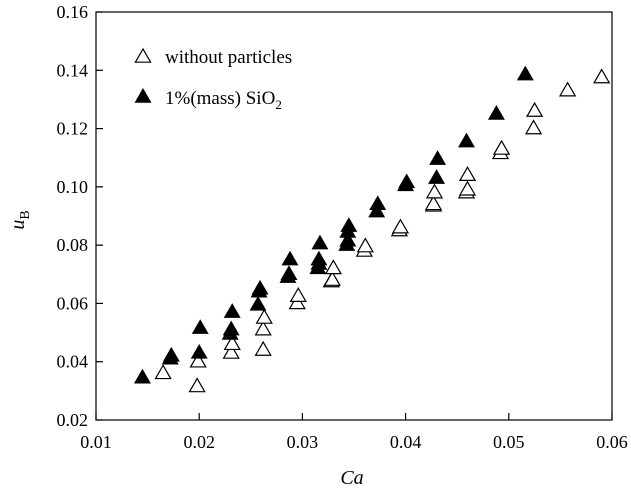 Image resolution: width=631 pixels, height=499 pixels. Describe the element at coordinates (73, 303) in the screenshot. I see `y-tick-label: 0.06` at that location.